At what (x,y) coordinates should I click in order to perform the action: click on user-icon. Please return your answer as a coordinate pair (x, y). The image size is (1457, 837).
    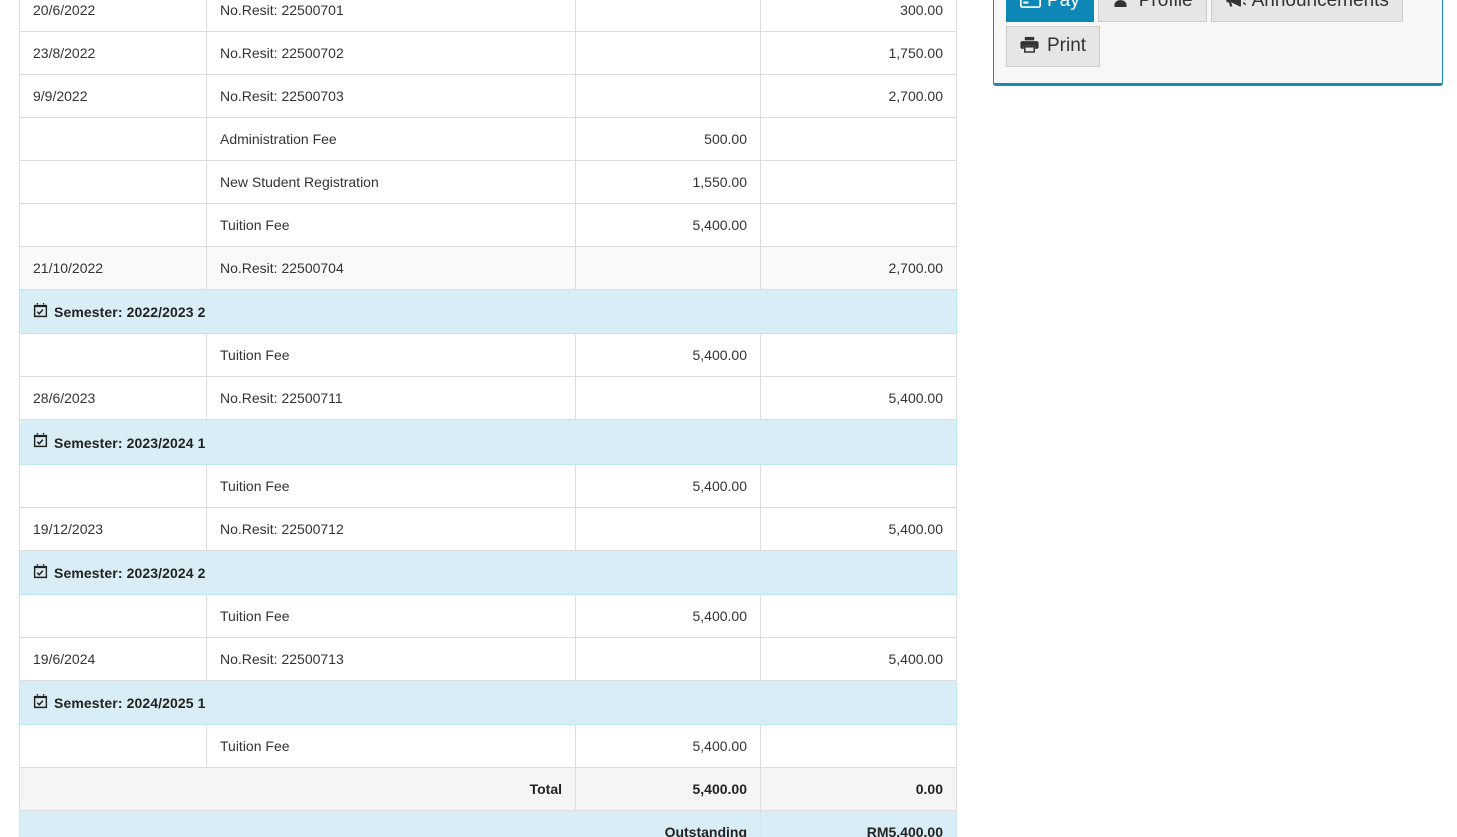
    Looking at the image, I should click on (1122, 4).